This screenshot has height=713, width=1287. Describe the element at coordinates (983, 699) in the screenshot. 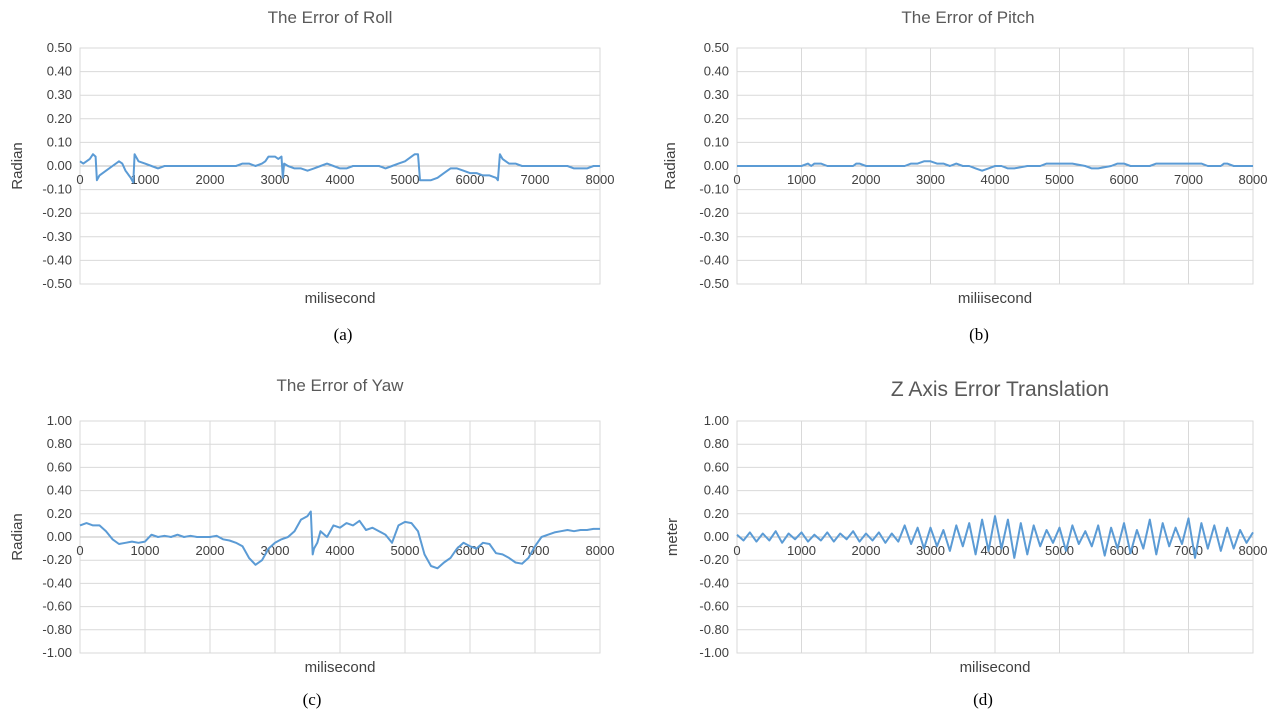

I see `subfigure-caption: (d)` at that location.